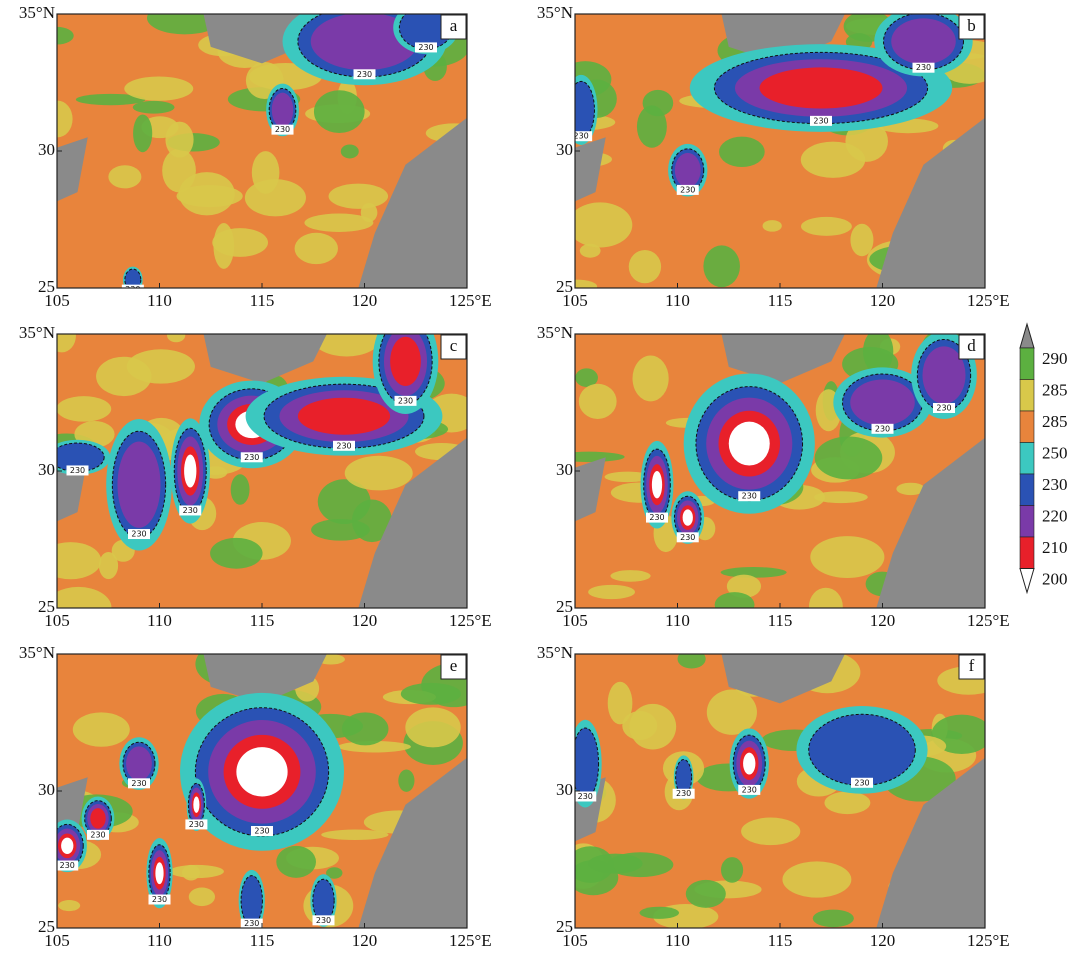 The image size is (1073, 966). Describe the element at coordinates (1055, 484) in the screenshot. I see `colorbar-label: 230` at that location.